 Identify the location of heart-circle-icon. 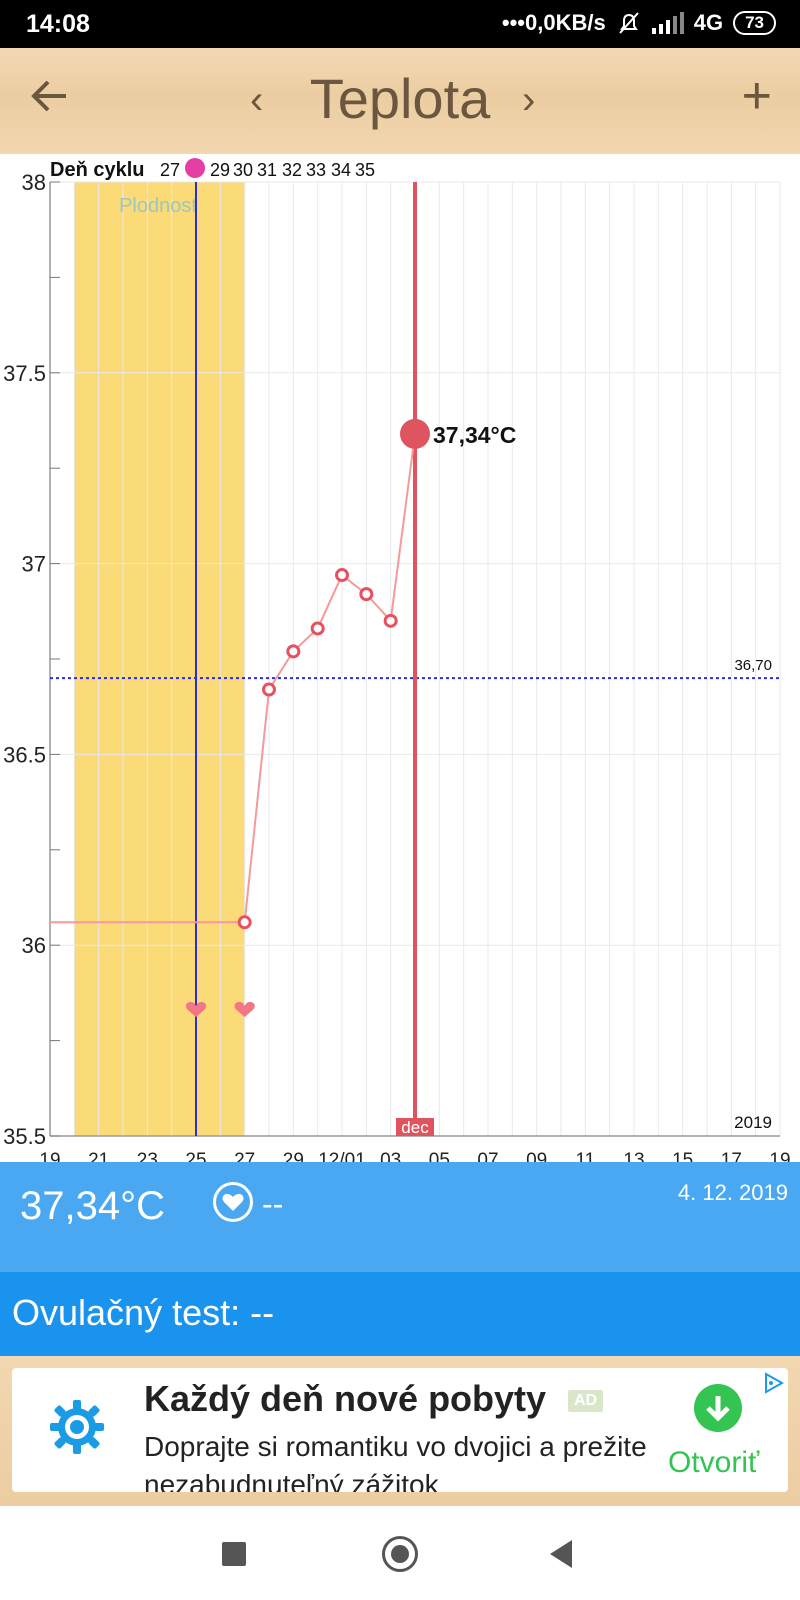
(233, 1202).